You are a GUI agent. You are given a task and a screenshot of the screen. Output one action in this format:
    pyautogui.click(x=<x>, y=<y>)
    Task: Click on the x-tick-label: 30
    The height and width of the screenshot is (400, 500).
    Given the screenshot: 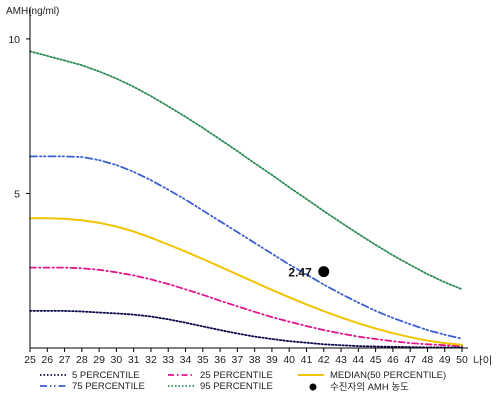 What is the action you would take?
    pyautogui.click(x=117, y=360)
    